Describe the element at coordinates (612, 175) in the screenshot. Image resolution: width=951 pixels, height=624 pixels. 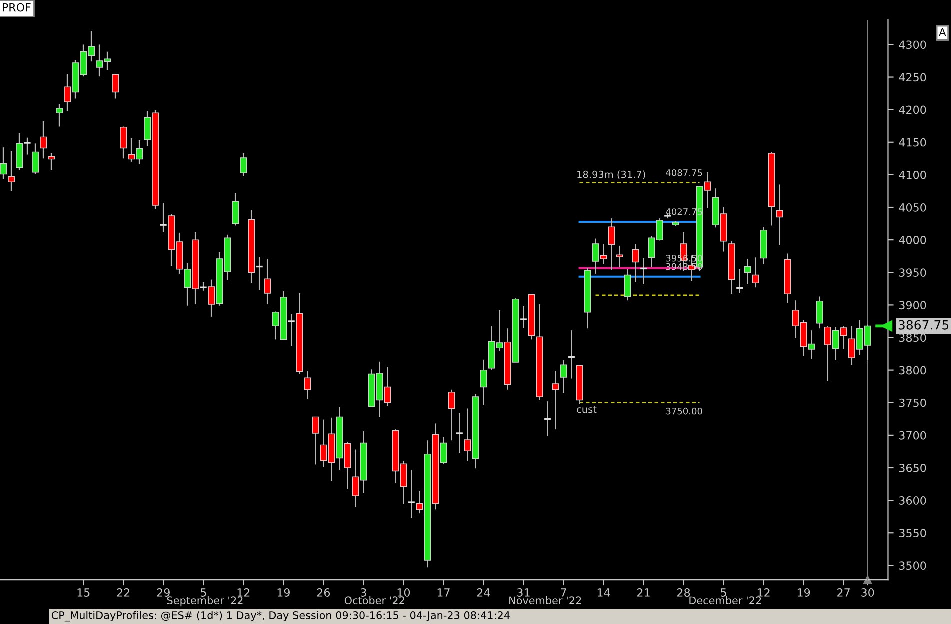
I see `annotation: 18.93m (31.7)` at that location.